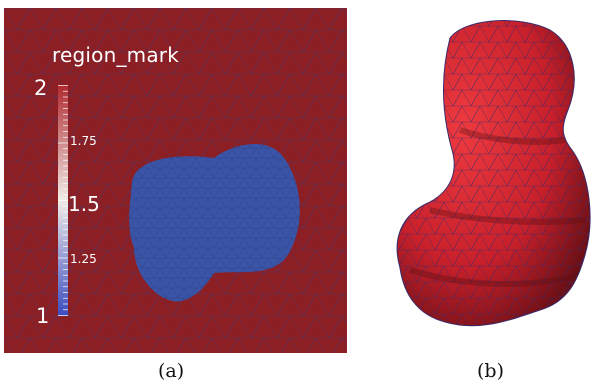 The image size is (603, 388). What do you see at coordinates (490, 371) in the screenshot?
I see `caption-b: (b)` at bounding box center [490, 371].